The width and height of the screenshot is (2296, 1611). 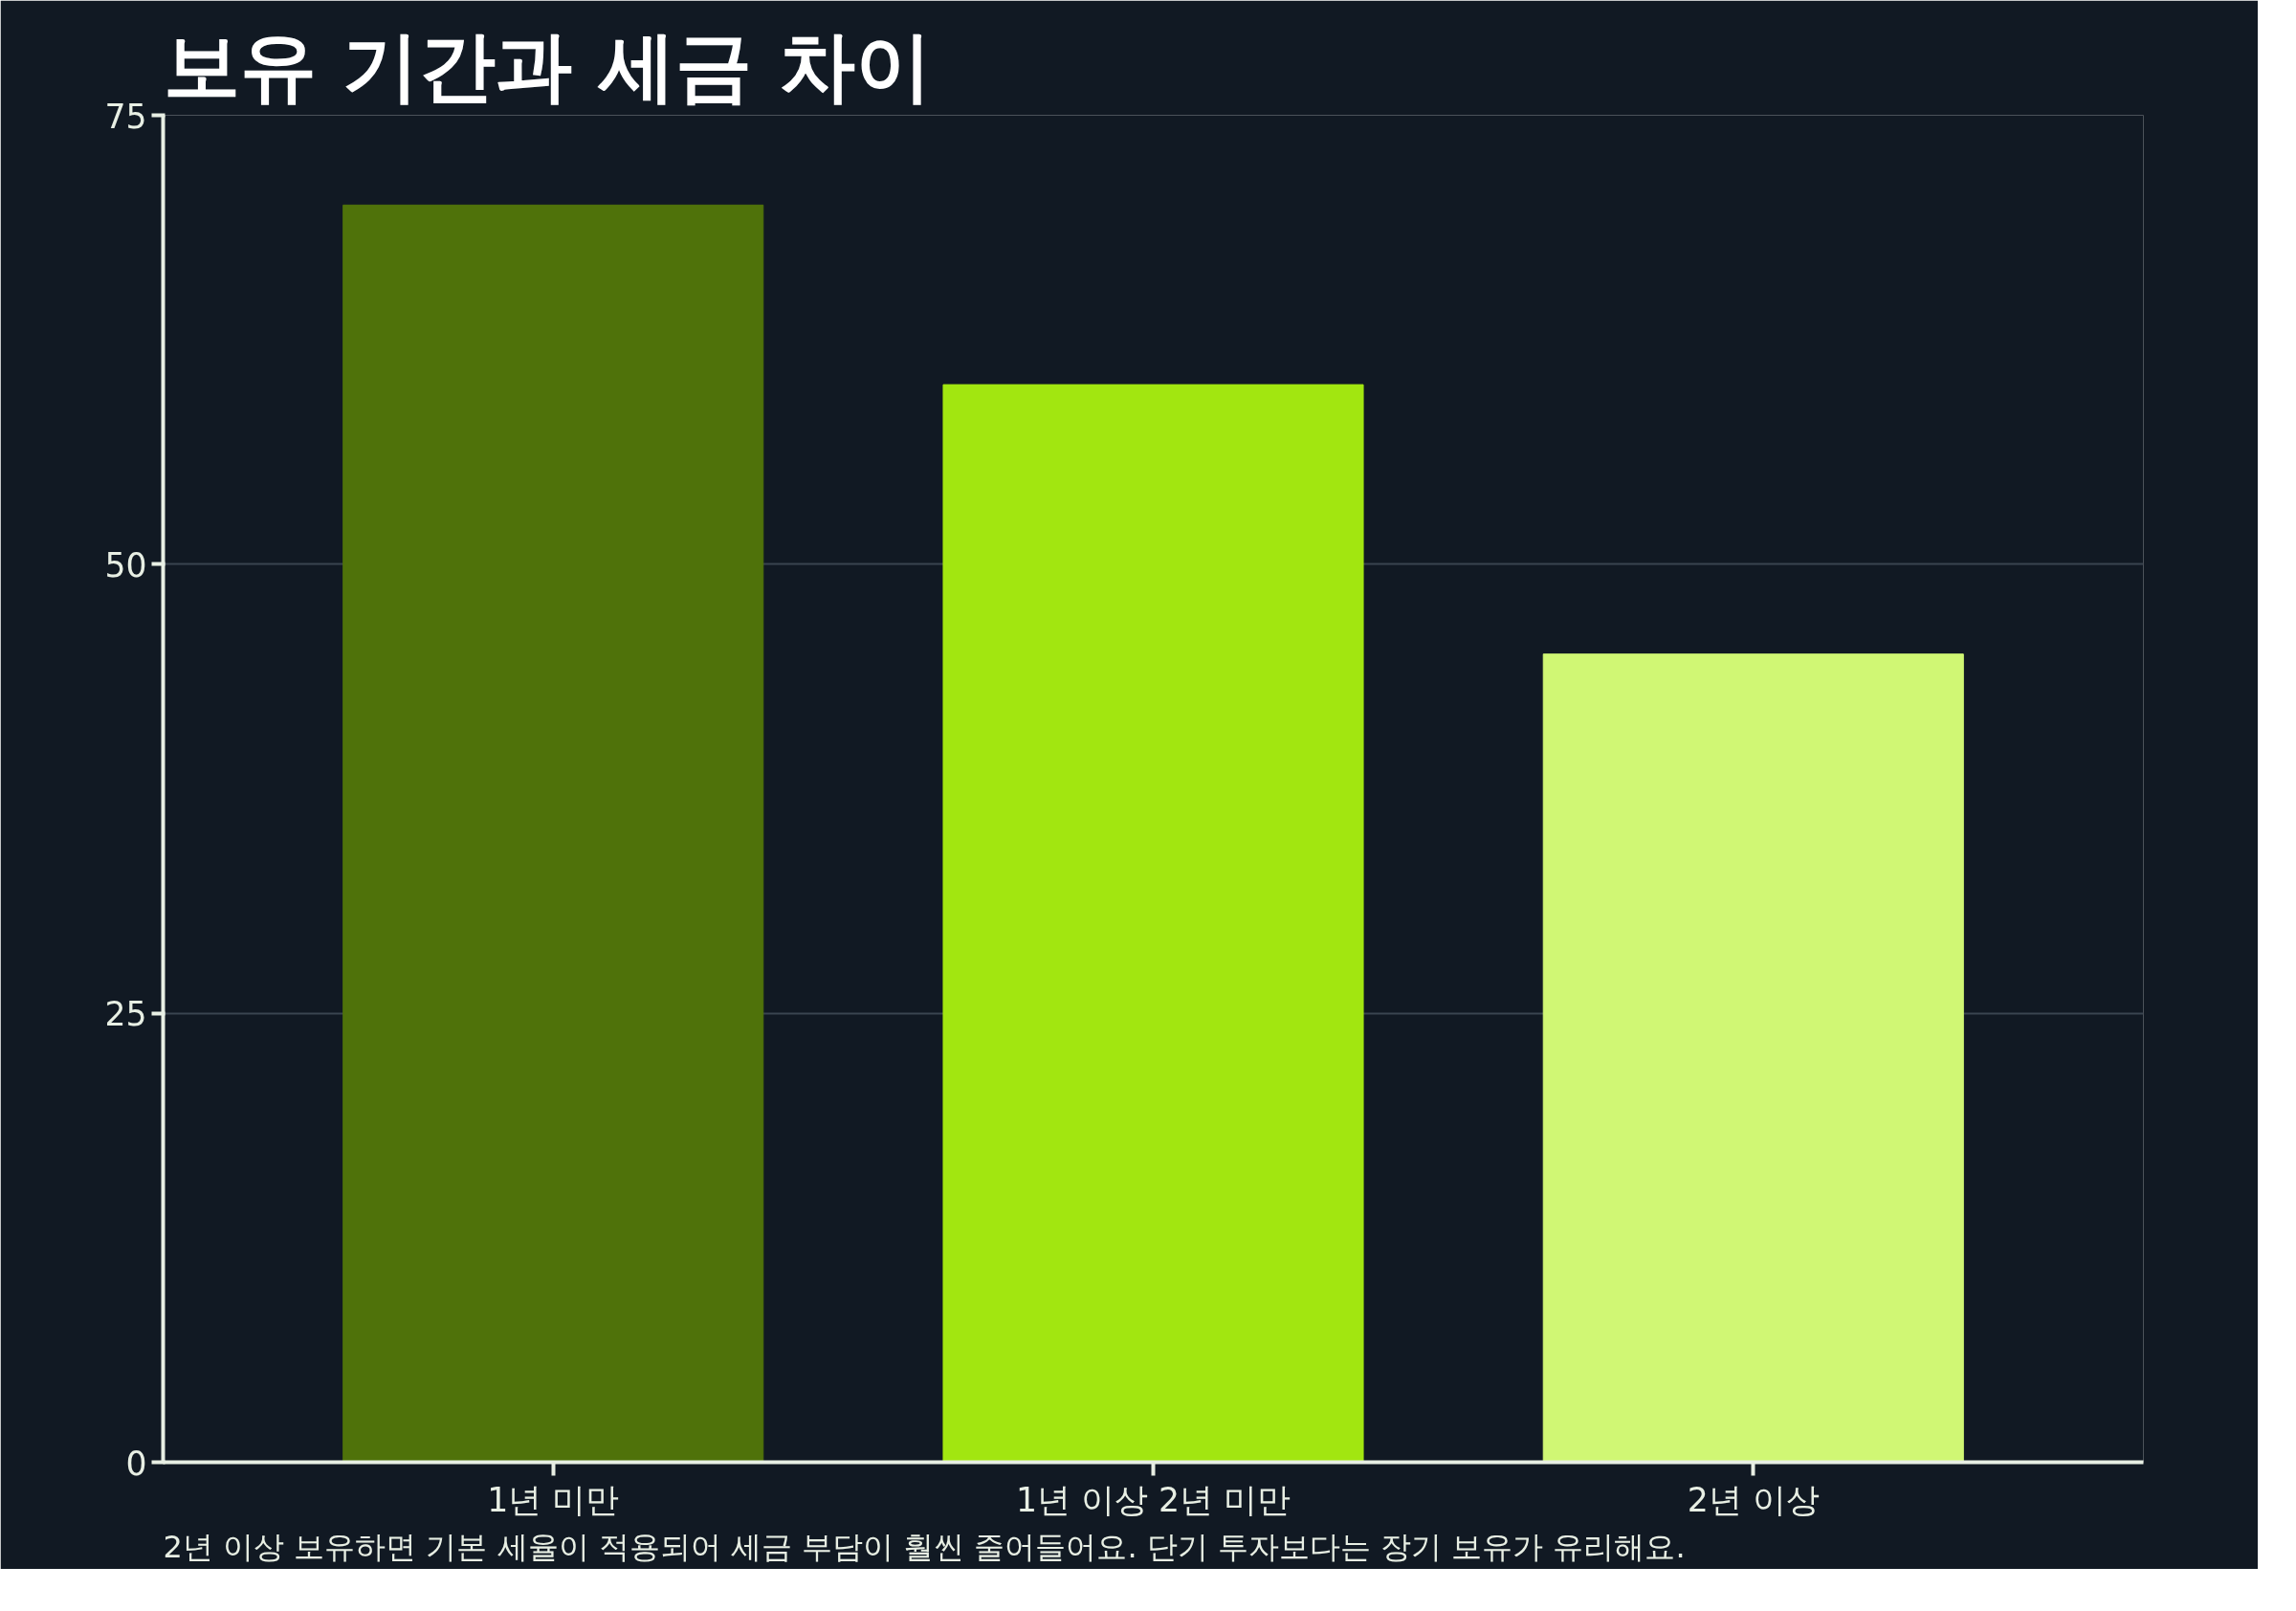 I want to click on x-tick-label: 1년 미만, so click(x=553, y=1499).